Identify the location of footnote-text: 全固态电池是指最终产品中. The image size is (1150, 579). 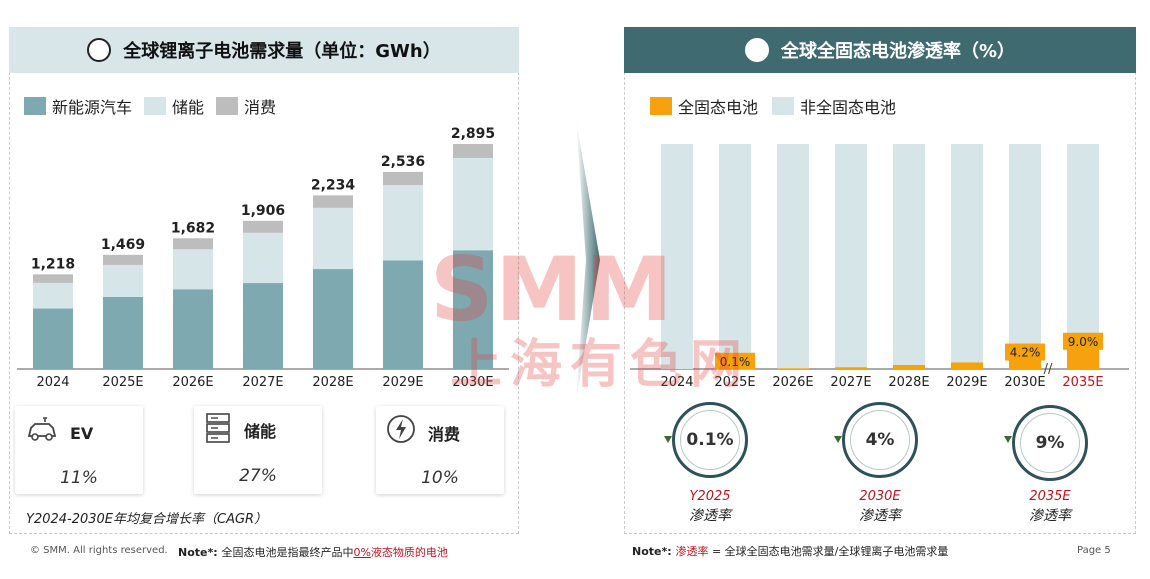
(287, 552).